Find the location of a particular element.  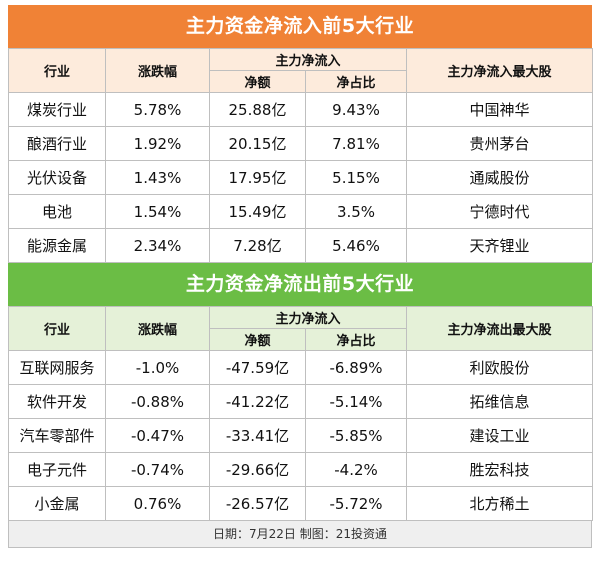

ratio-cell: 3.5% is located at coordinates (356, 211).